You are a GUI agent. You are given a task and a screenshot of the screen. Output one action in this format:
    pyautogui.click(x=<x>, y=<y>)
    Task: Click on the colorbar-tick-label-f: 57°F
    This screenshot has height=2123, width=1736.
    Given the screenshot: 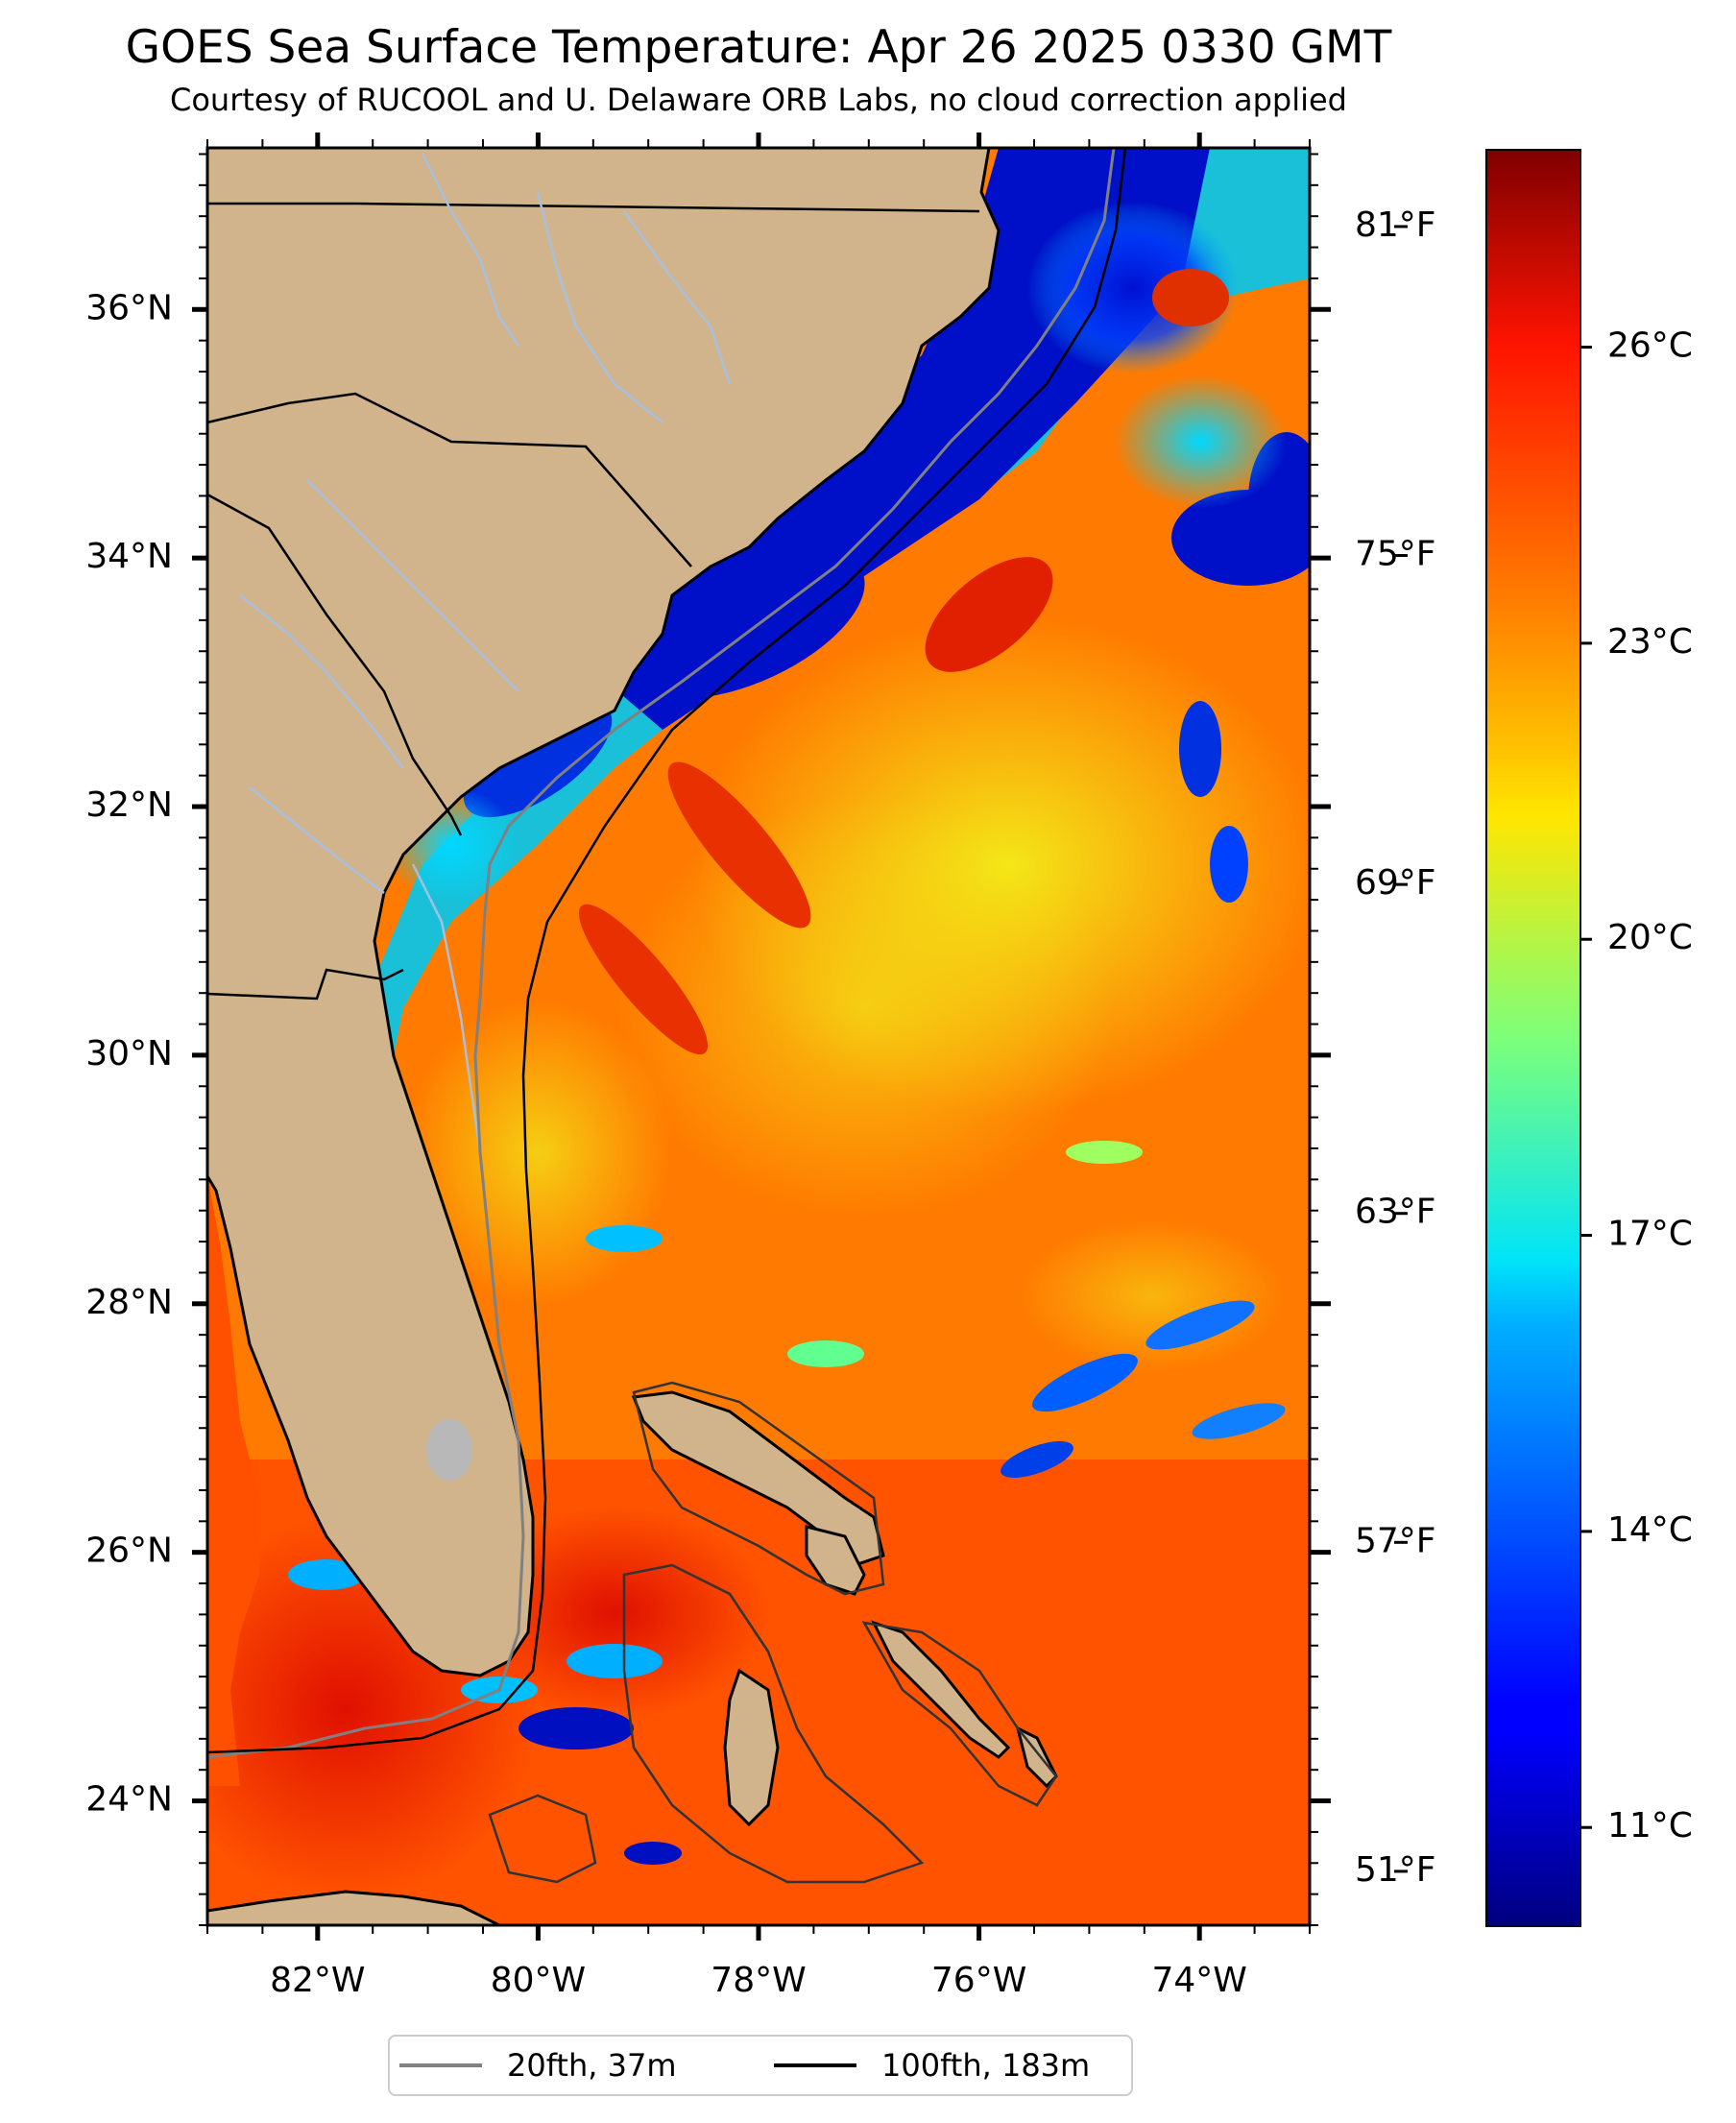 What is the action you would take?
    pyautogui.click(x=1395, y=1540)
    